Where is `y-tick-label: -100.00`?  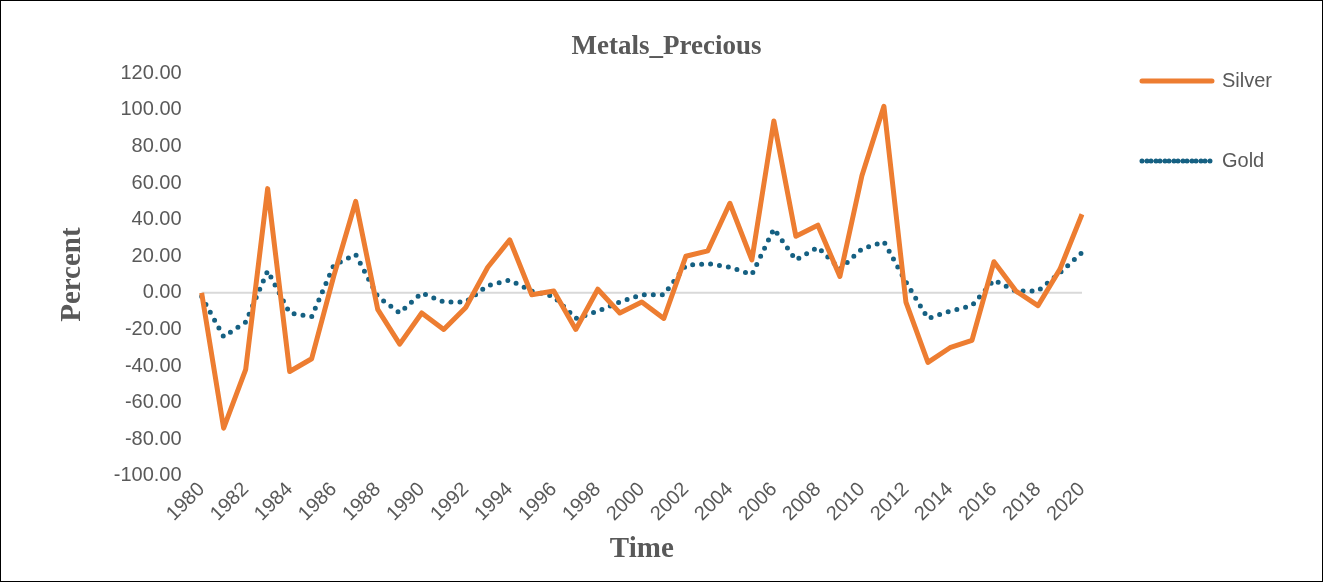
y-tick-label: -100.00 is located at coordinates (147, 474).